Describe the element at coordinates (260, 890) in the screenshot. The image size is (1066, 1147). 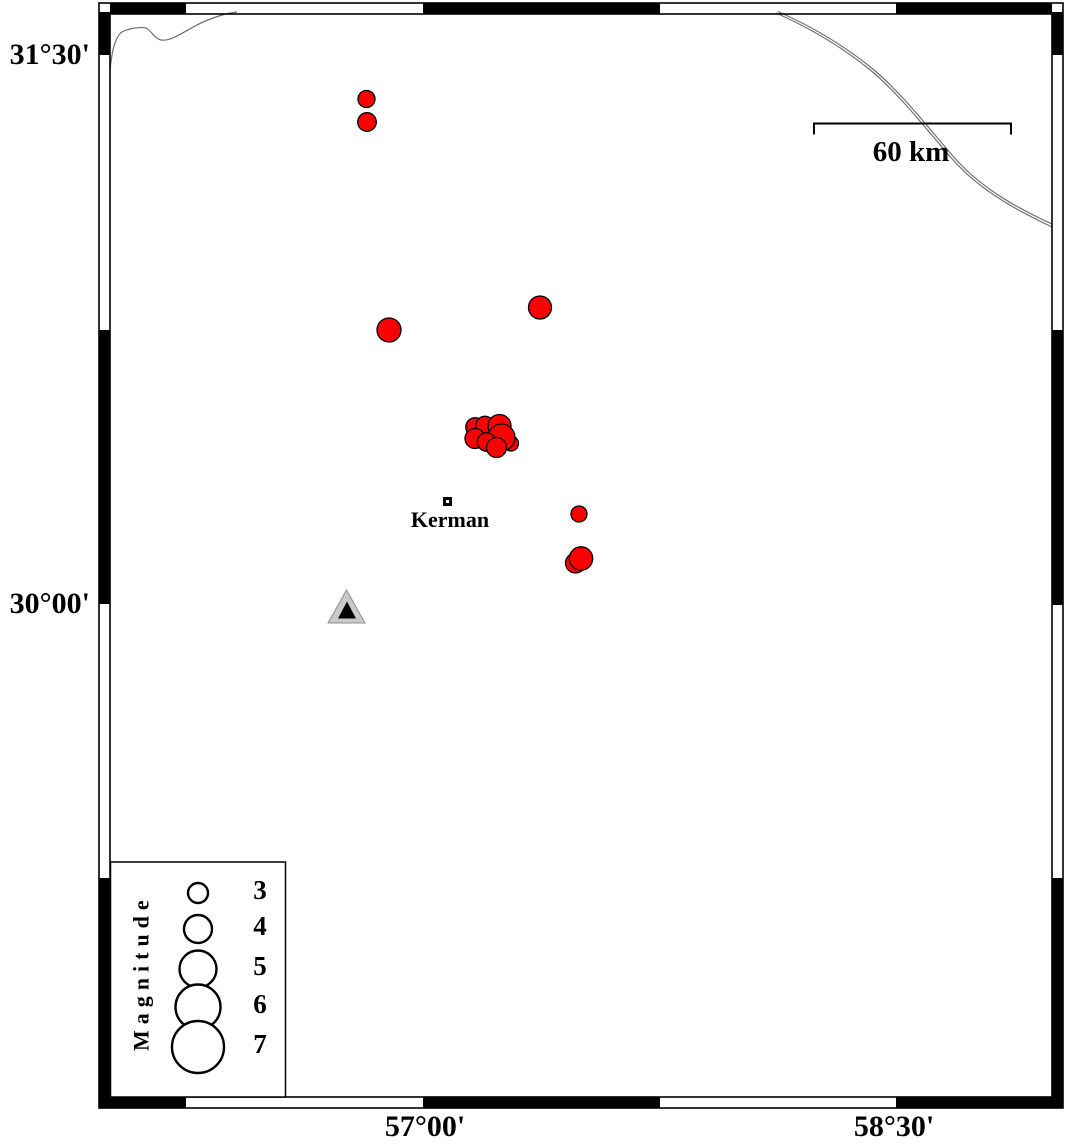
I see `legend-magnitude-3: 3` at that location.